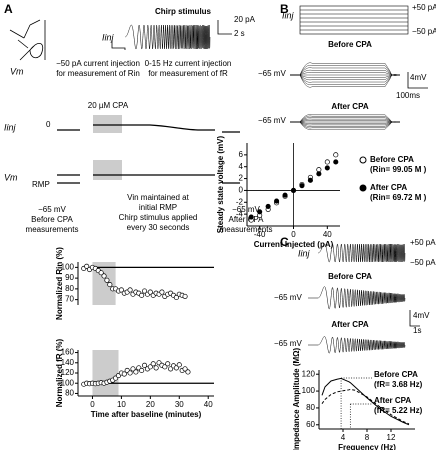  I want to click on label: 20 pA, so click(245, 19).